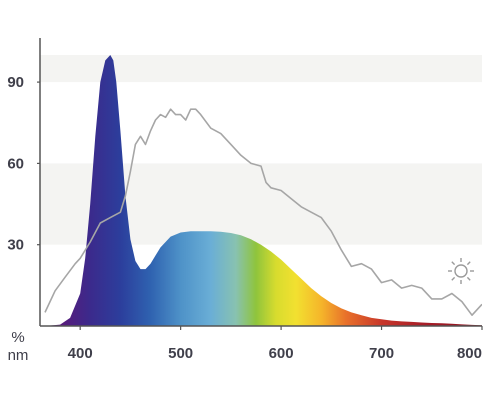  I want to click on x-tick-label: 700, so click(381, 353).